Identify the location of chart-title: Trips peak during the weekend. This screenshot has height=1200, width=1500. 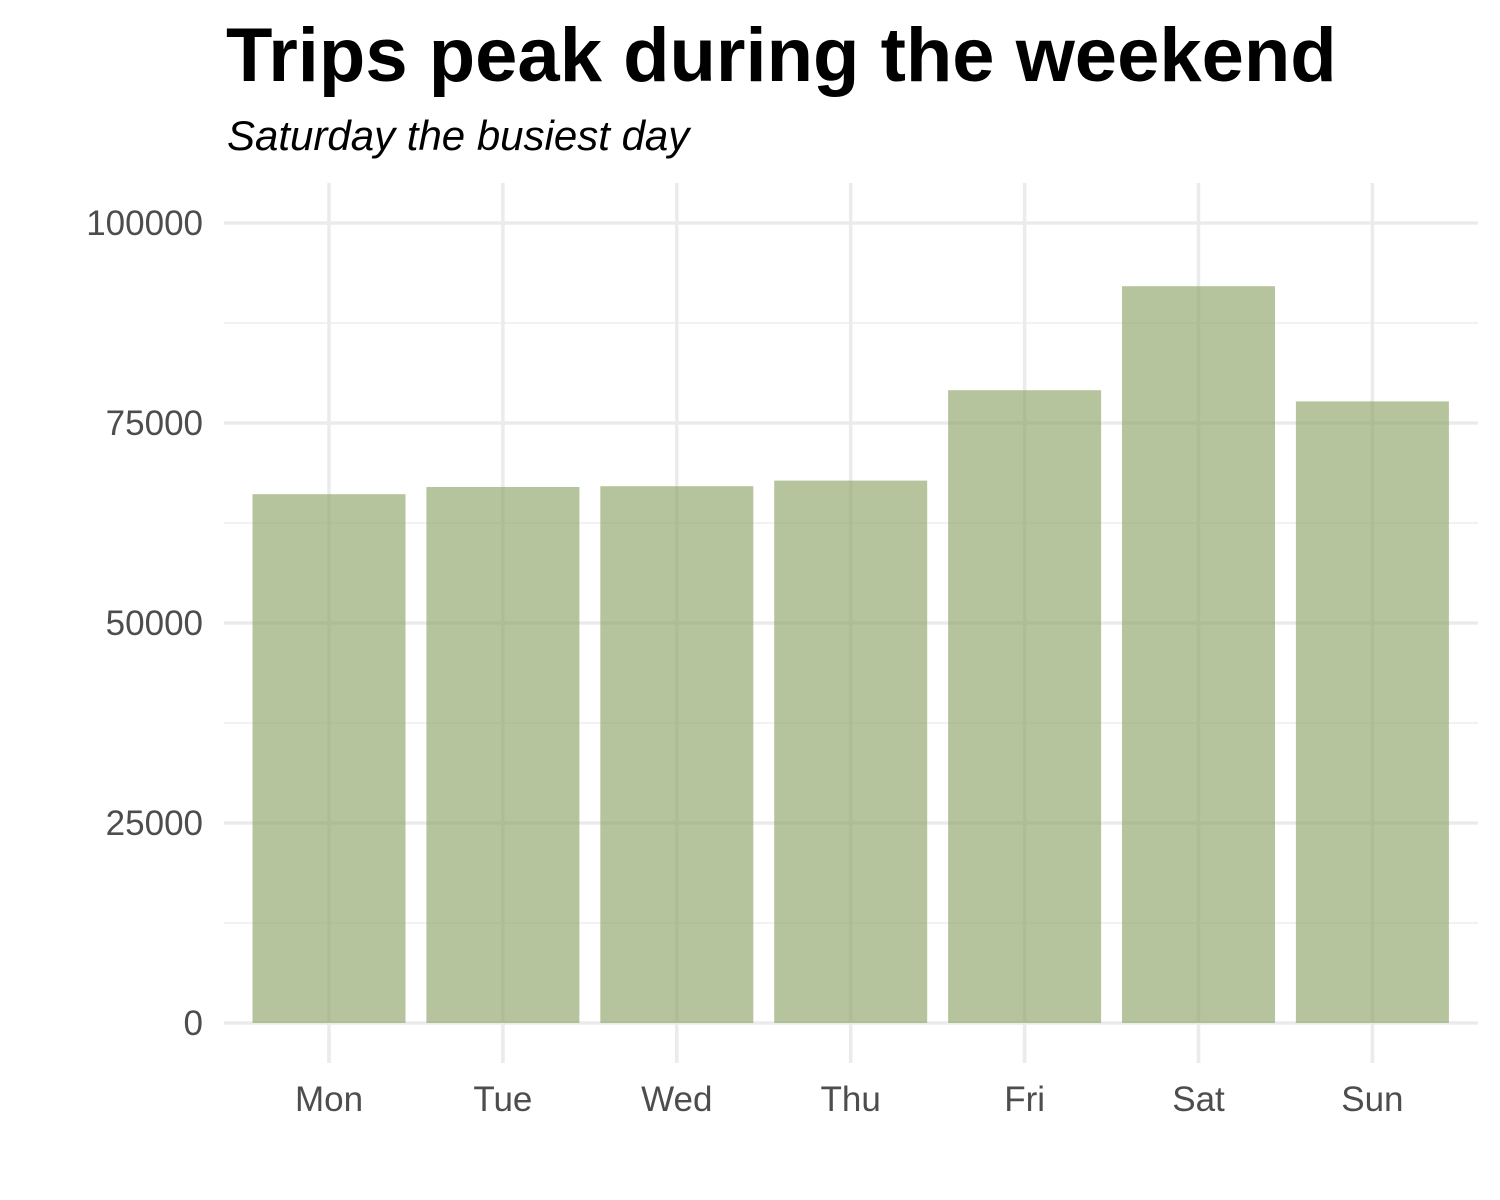
(781, 55).